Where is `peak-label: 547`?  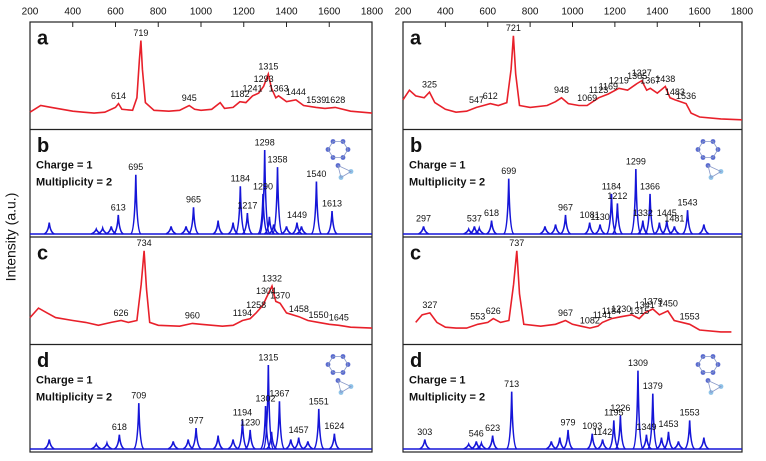 peak-label: 547 is located at coordinates (476, 100).